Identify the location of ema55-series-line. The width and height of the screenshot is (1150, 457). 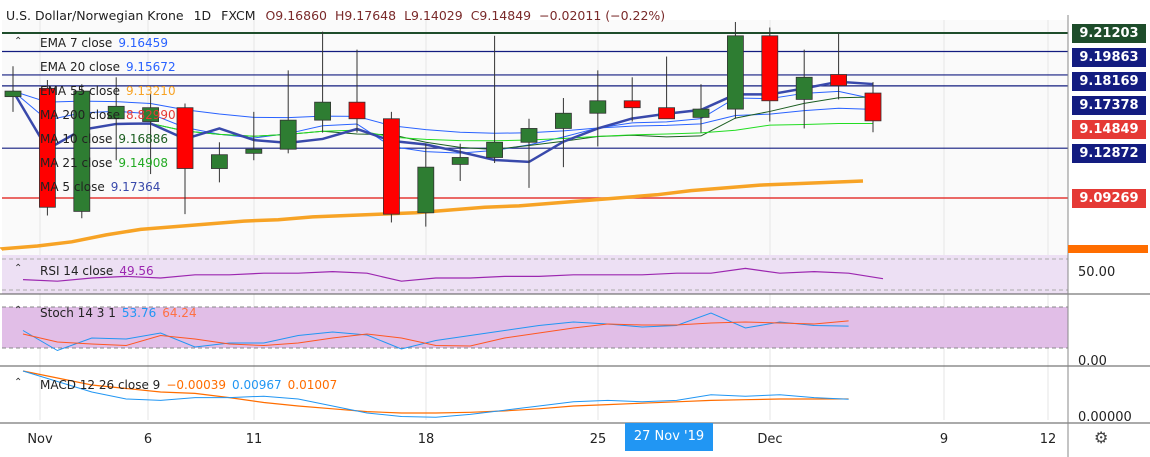
(432, 215).